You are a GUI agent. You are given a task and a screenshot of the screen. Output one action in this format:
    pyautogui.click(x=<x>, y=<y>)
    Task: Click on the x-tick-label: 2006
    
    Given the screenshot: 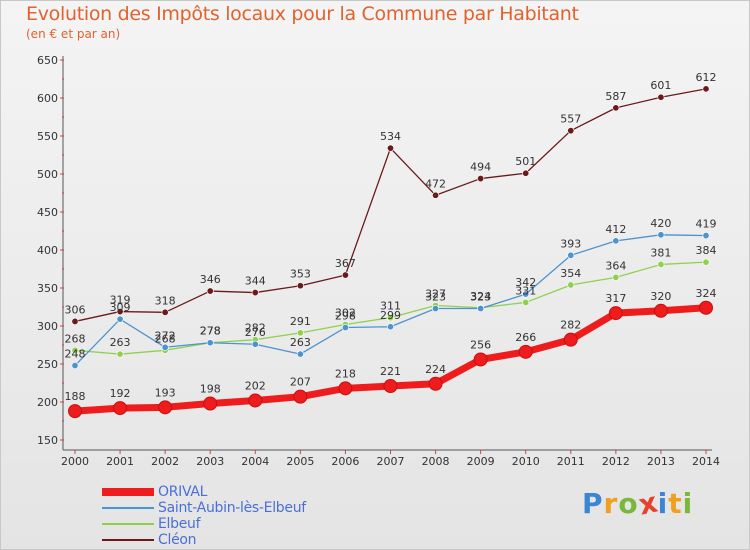 What is the action you would take?
    pyautogui.click(x=345, y=461)
    